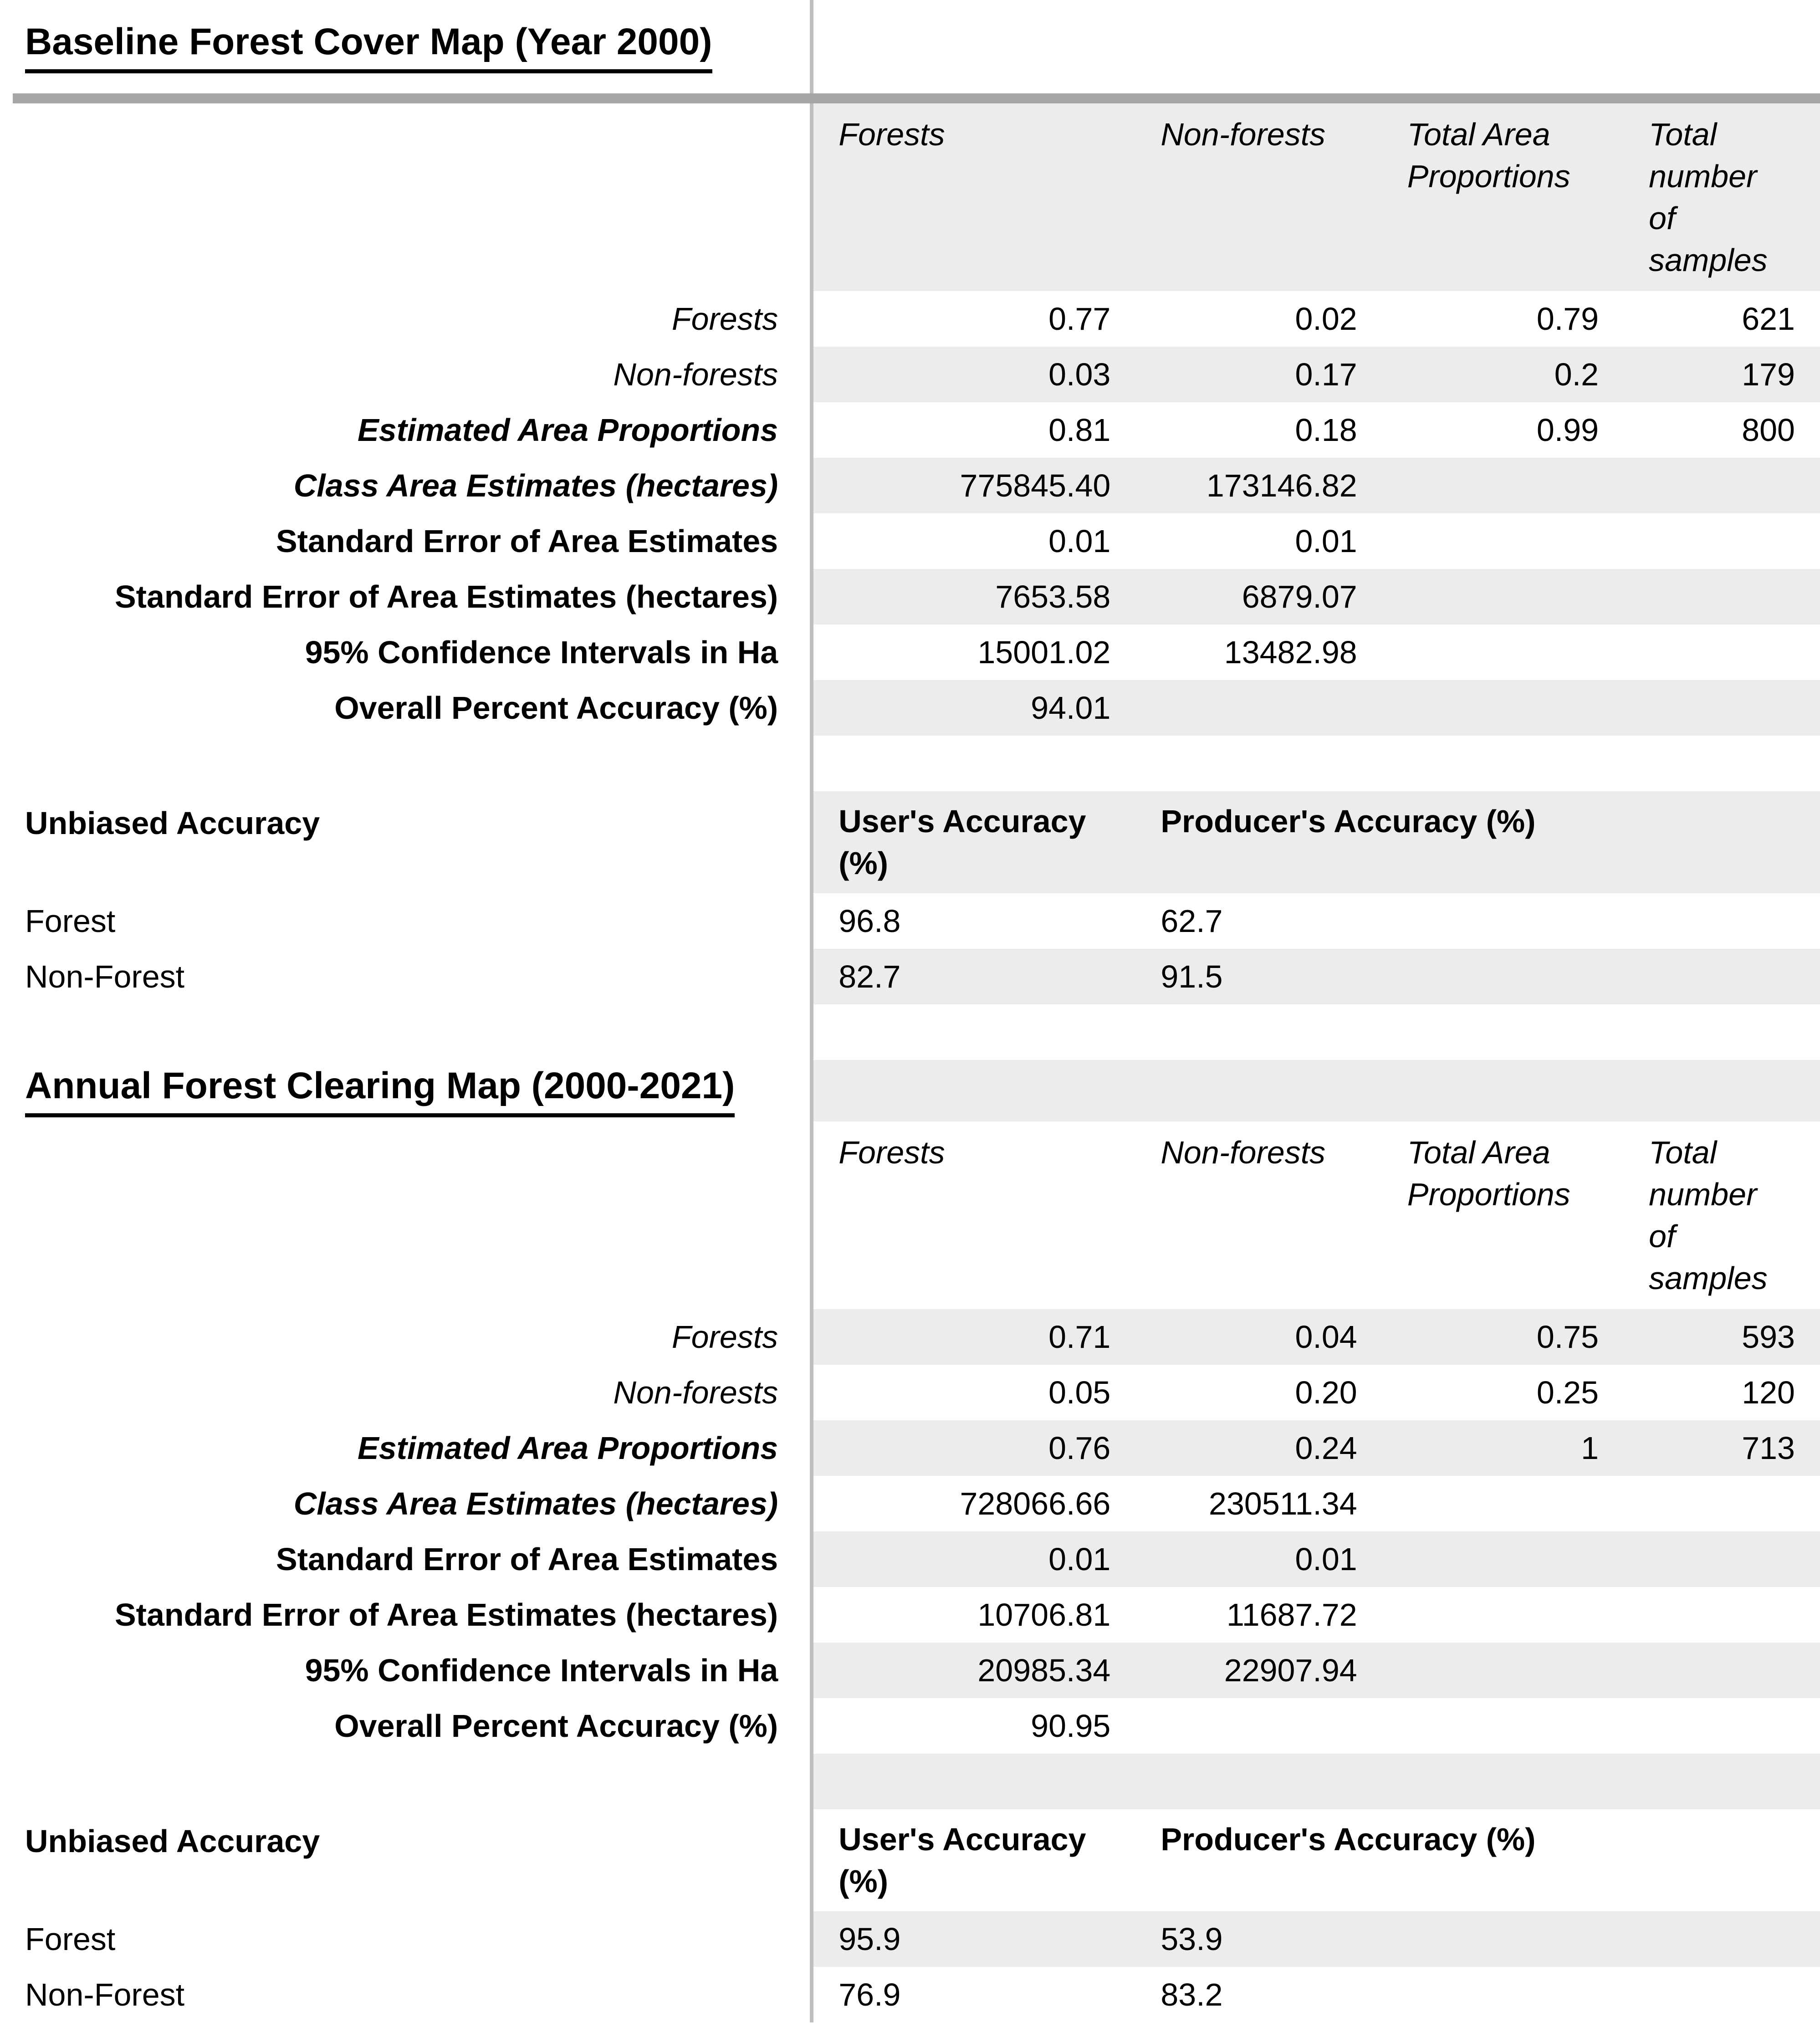  I want to click on cell-value: 0.02, so click(1326, 319).